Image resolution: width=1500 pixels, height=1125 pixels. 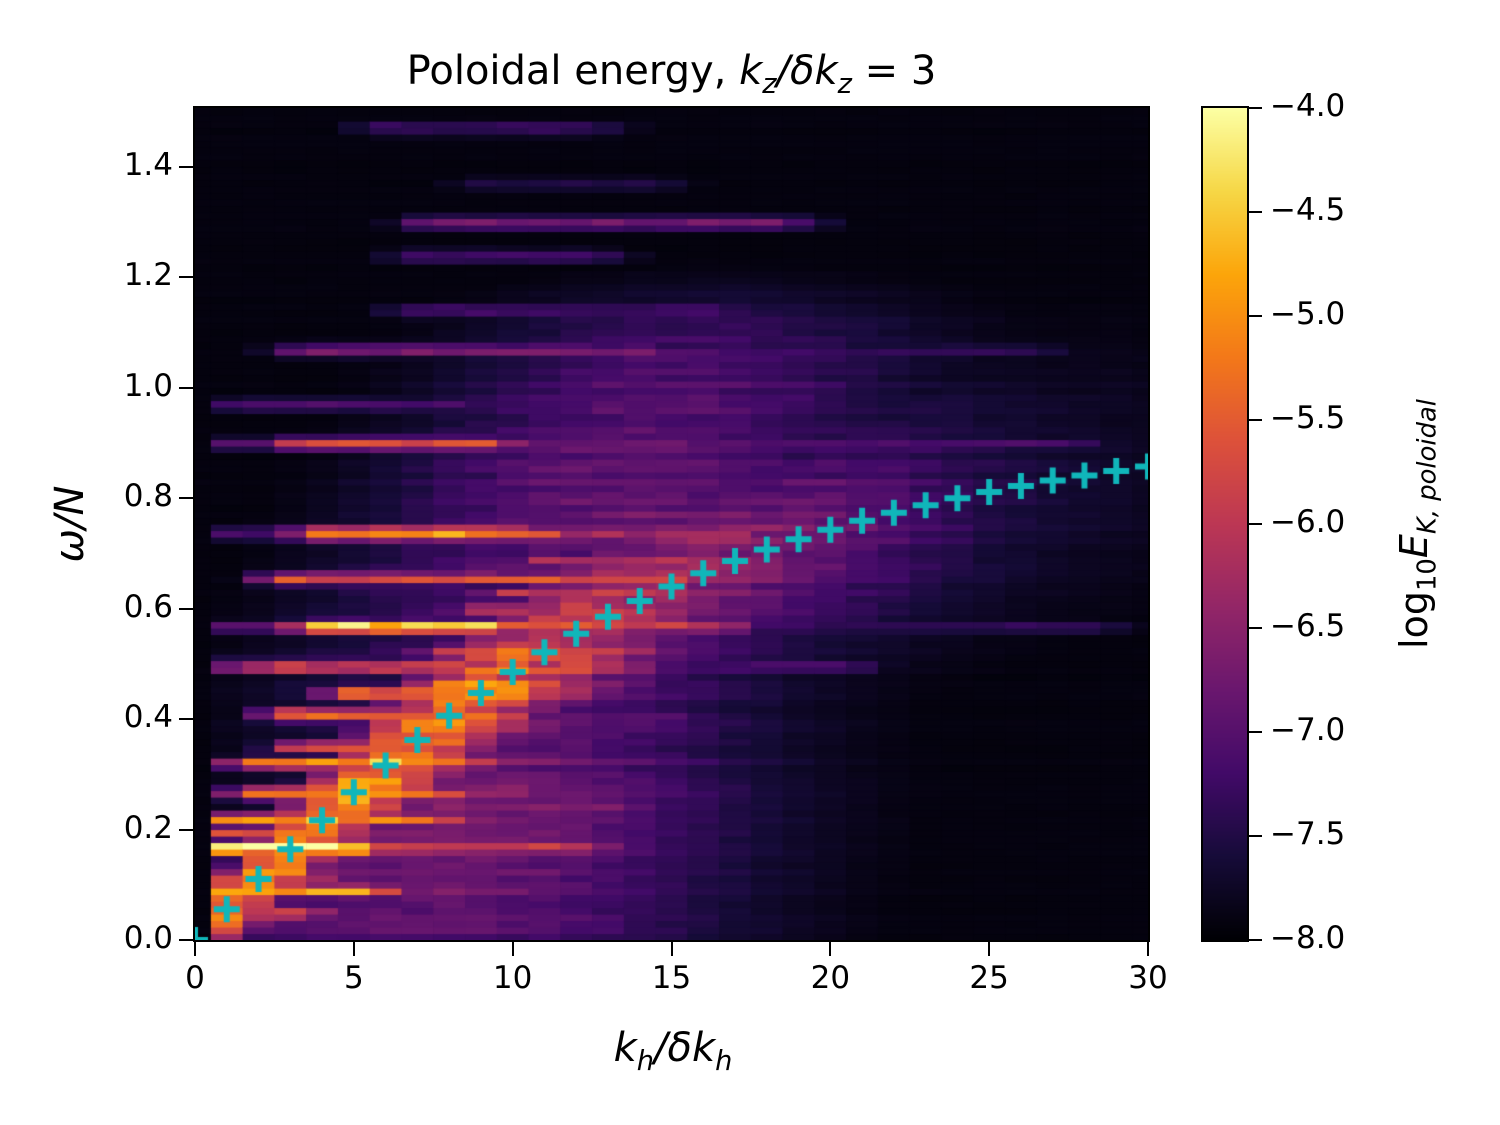 What do you see at coordinates (148, 165) in the screenshot?
I see `y-tick-label: 1.4` at bounding box center [148, 165].